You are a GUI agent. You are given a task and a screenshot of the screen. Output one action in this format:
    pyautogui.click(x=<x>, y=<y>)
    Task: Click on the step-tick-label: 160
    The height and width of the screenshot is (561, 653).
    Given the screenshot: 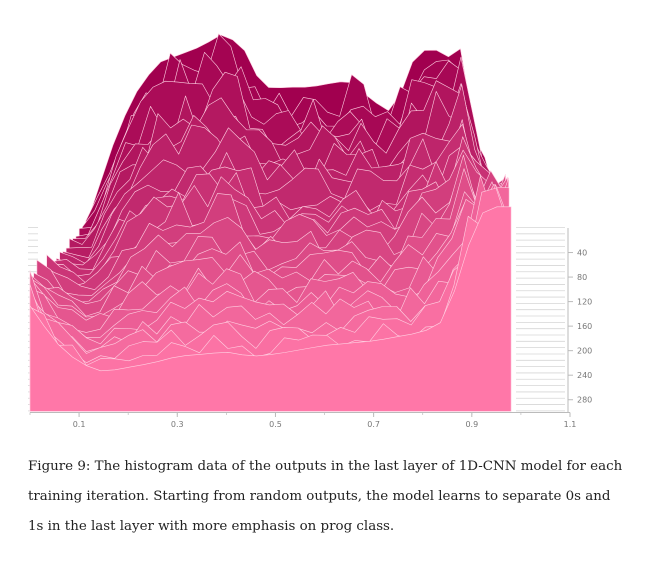 What is the action you would take?
    pyautogui.click(x=584, y=326)
    